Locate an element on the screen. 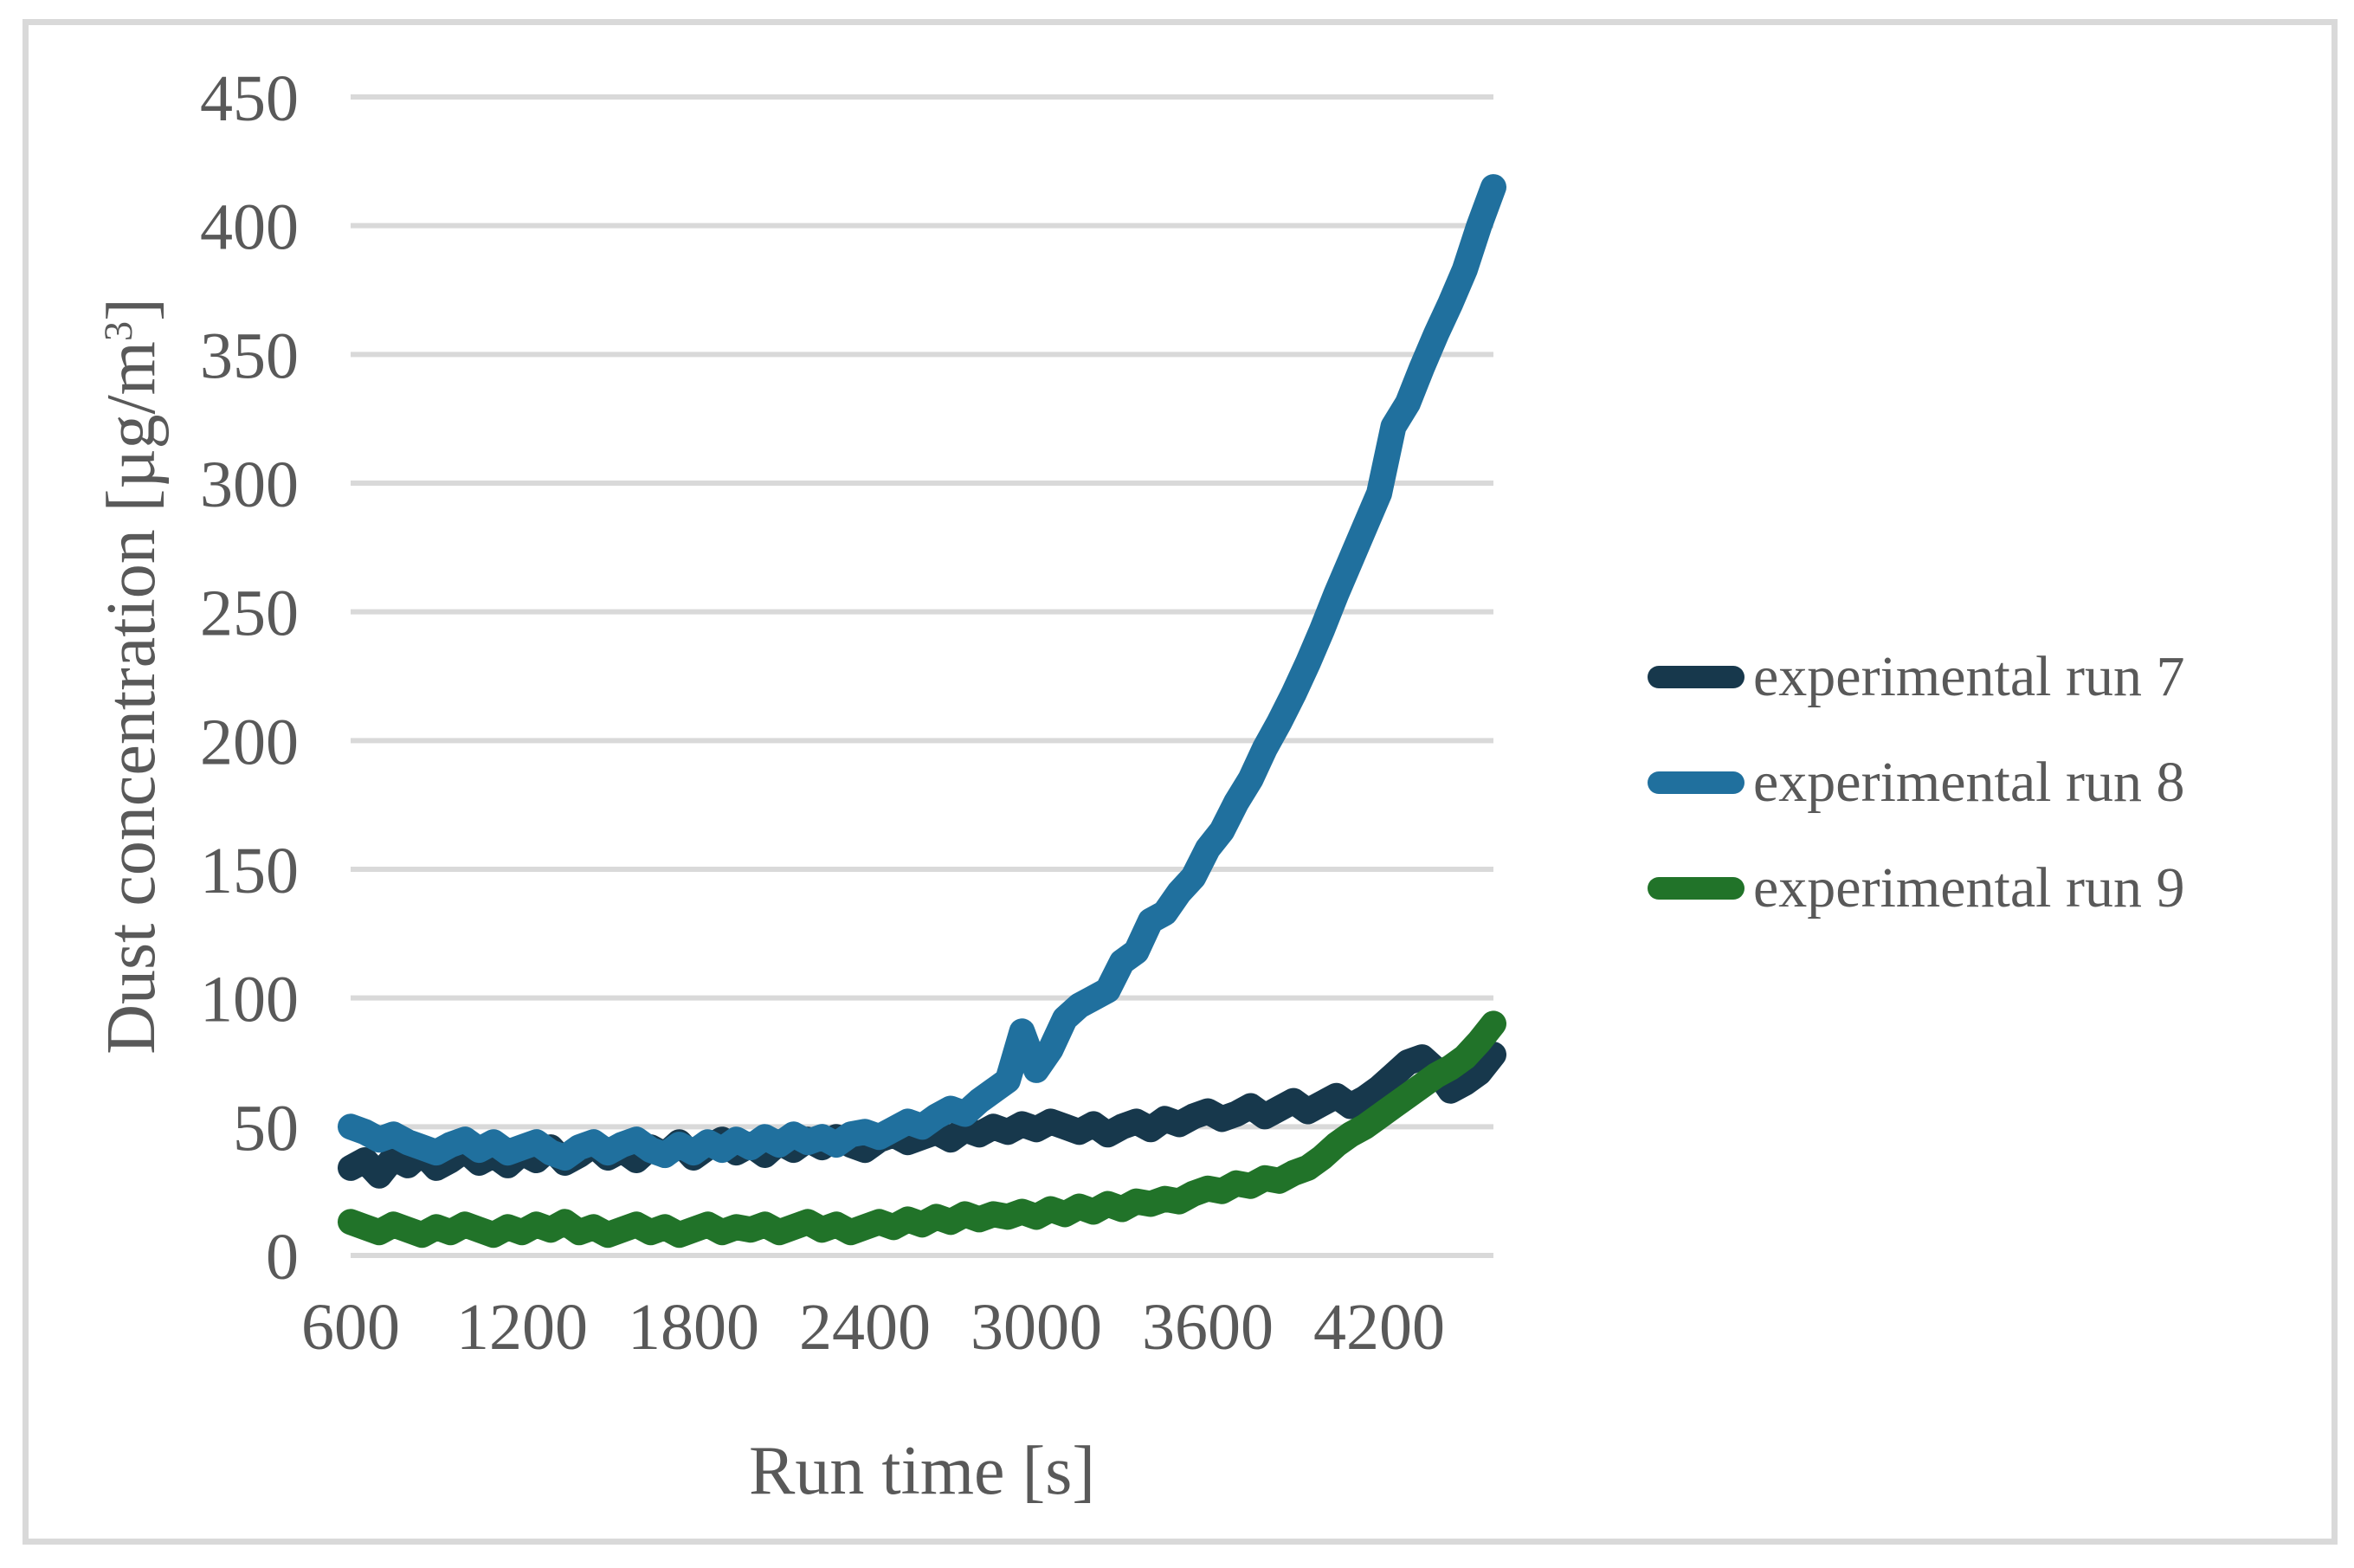  x-tick-label: 4200 is located at coordinates (1379, 1327).